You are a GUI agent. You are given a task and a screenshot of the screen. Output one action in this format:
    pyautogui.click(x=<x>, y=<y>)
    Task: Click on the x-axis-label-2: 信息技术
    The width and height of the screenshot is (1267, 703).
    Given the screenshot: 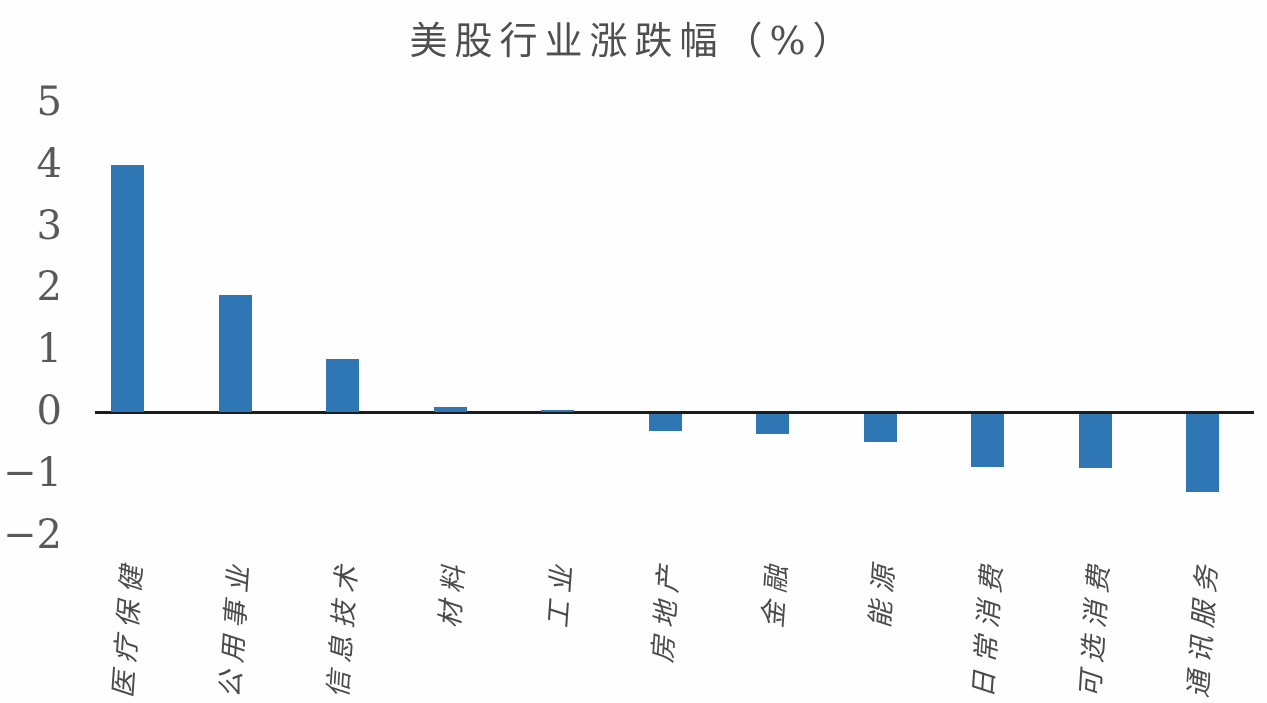 What is the action you would take?
    pyautogui.click(x=343, y=628)
    